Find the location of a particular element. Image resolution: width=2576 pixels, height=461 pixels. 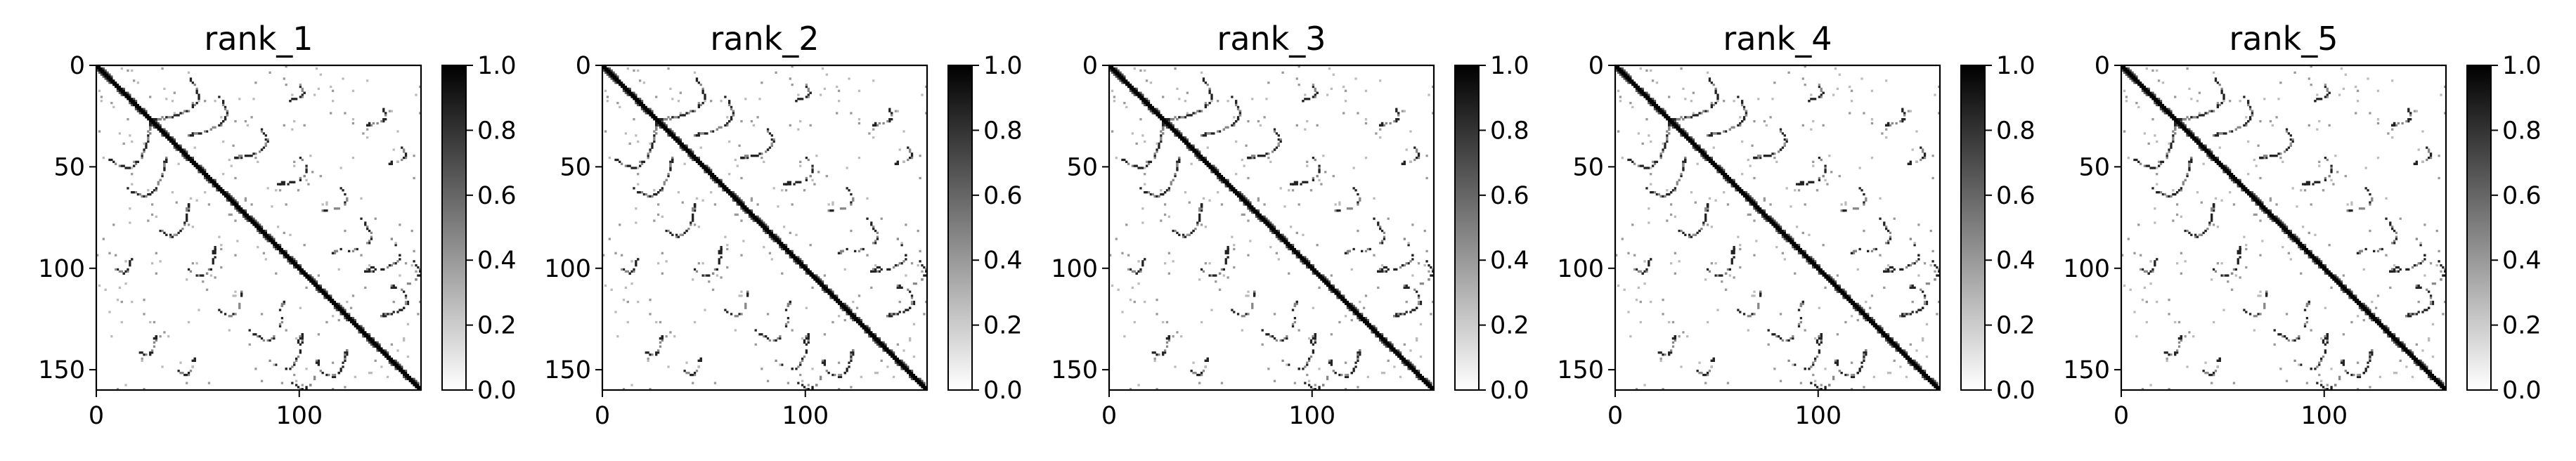

colorbar-tick-label: 1.0 is located at coordinates (497, 66).